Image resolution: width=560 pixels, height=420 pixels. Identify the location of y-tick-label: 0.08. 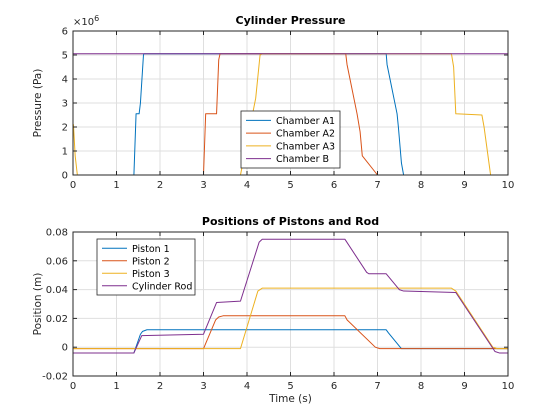
(57, 233).